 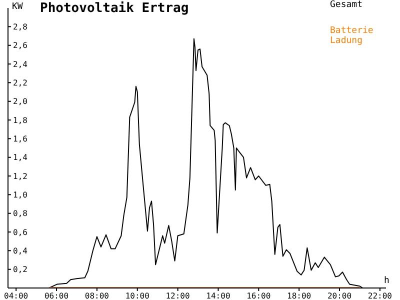 I want to click on y-tick-label: 2,8, so click(x=20, y=27).